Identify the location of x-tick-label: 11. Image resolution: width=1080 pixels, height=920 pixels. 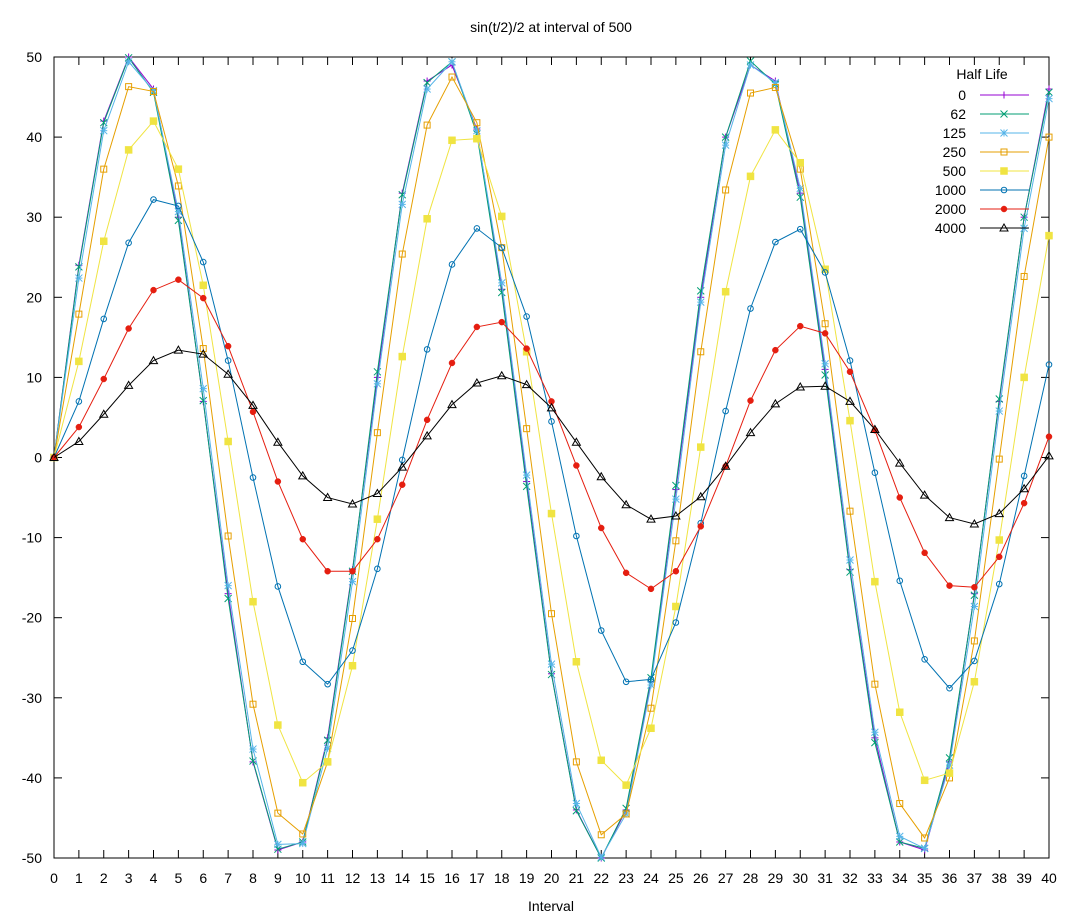
(327, 878).